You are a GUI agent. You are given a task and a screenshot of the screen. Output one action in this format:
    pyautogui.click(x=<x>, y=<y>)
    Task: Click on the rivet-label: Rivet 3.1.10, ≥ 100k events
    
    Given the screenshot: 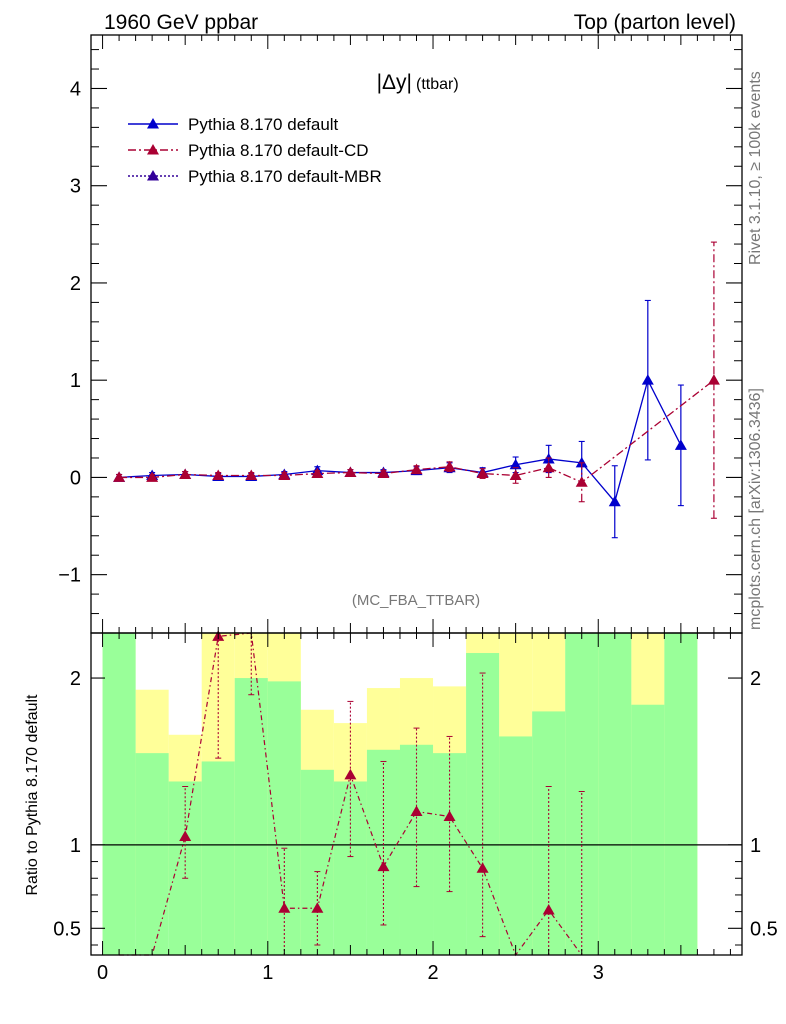 What is the action you would take?
    pyautogui.click(x=755, y=168)
    